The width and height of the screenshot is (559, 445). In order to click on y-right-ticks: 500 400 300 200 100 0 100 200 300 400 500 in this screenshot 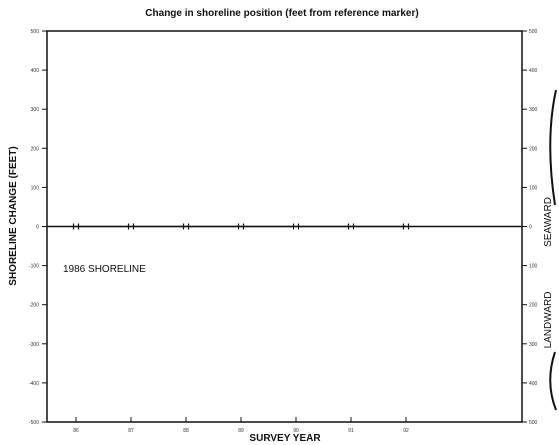, I will do `click(530, 227)`.